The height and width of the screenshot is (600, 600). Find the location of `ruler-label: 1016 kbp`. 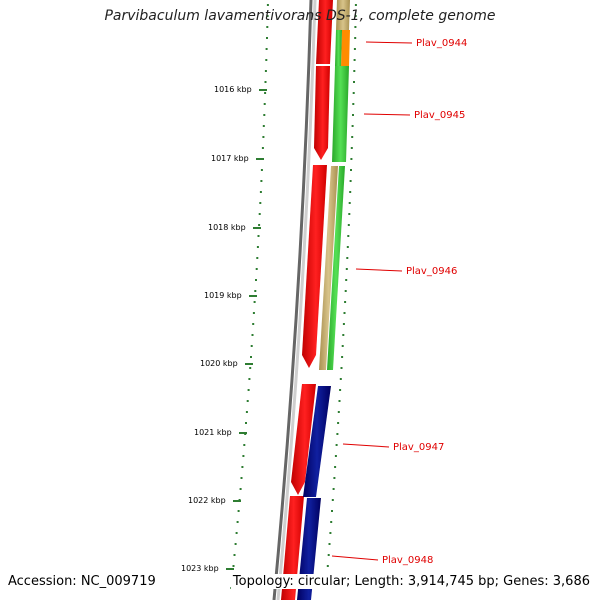

ruler-label: 1016 kbp is located at coordinates (233, 89).